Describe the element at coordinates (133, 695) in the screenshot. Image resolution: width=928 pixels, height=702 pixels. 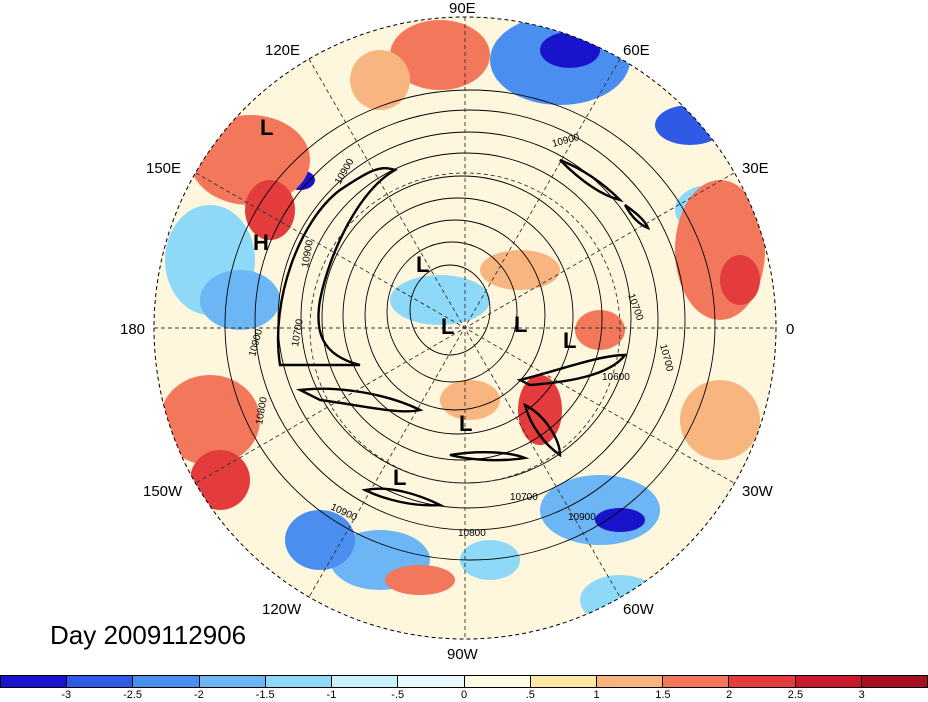
I see `colorbar-tick-label: -2.5` at that location.